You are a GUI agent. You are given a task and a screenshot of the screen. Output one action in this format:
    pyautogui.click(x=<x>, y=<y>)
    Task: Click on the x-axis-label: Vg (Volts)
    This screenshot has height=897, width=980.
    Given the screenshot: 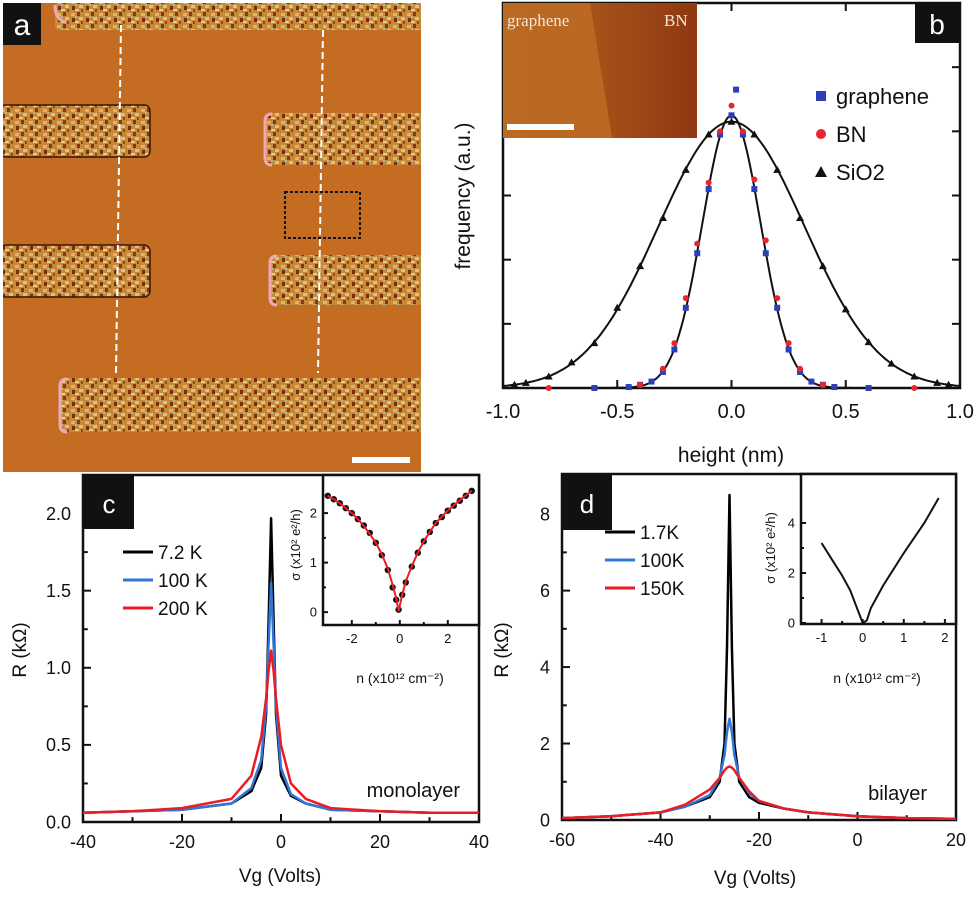 What is the action you would take?
    pyautogui.click(x=280, y=876)
    